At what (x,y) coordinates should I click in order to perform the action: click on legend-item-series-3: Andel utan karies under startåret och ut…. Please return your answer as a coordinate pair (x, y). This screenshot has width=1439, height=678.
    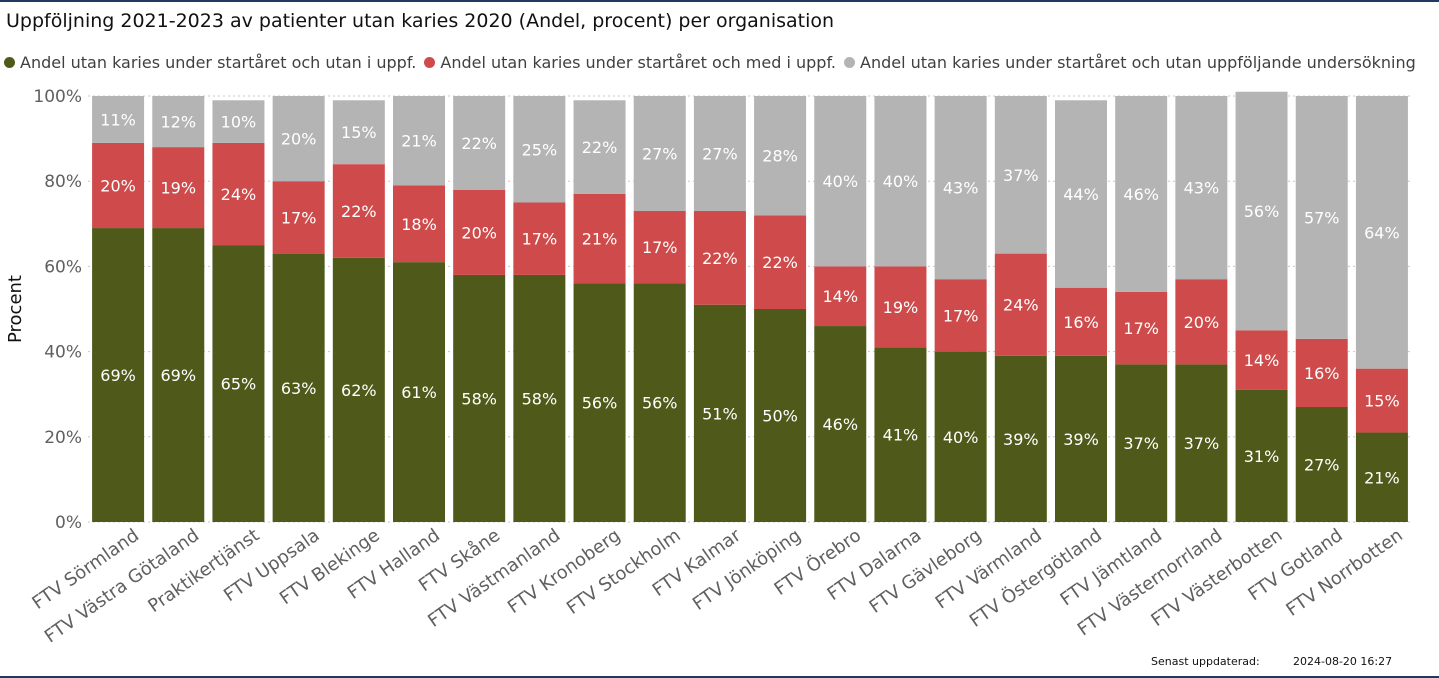
    Looking at the image, I should click on (1130, 62).